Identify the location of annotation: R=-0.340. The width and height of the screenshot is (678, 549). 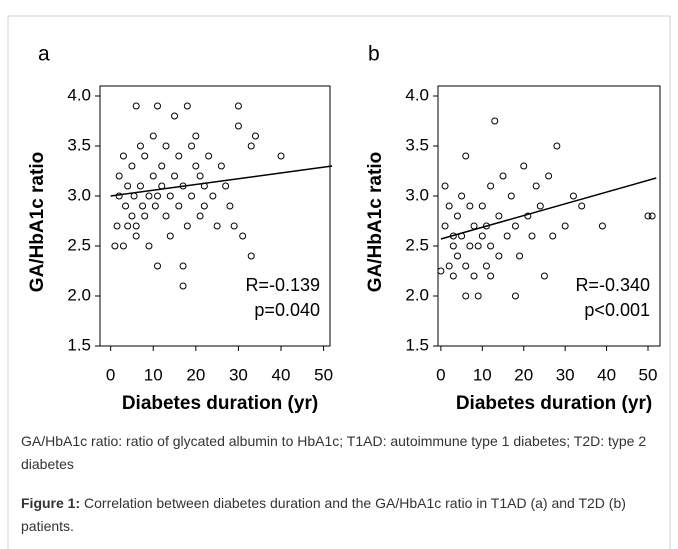
(612, 285).